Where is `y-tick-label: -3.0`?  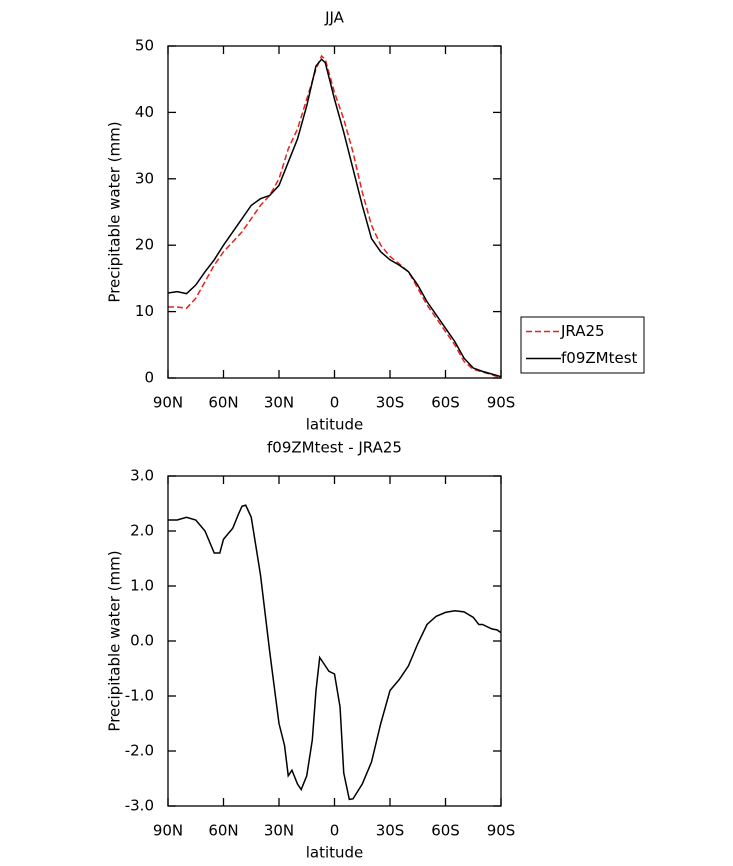 y-tick-label: -3.0 is located at coordinates (139, 806).